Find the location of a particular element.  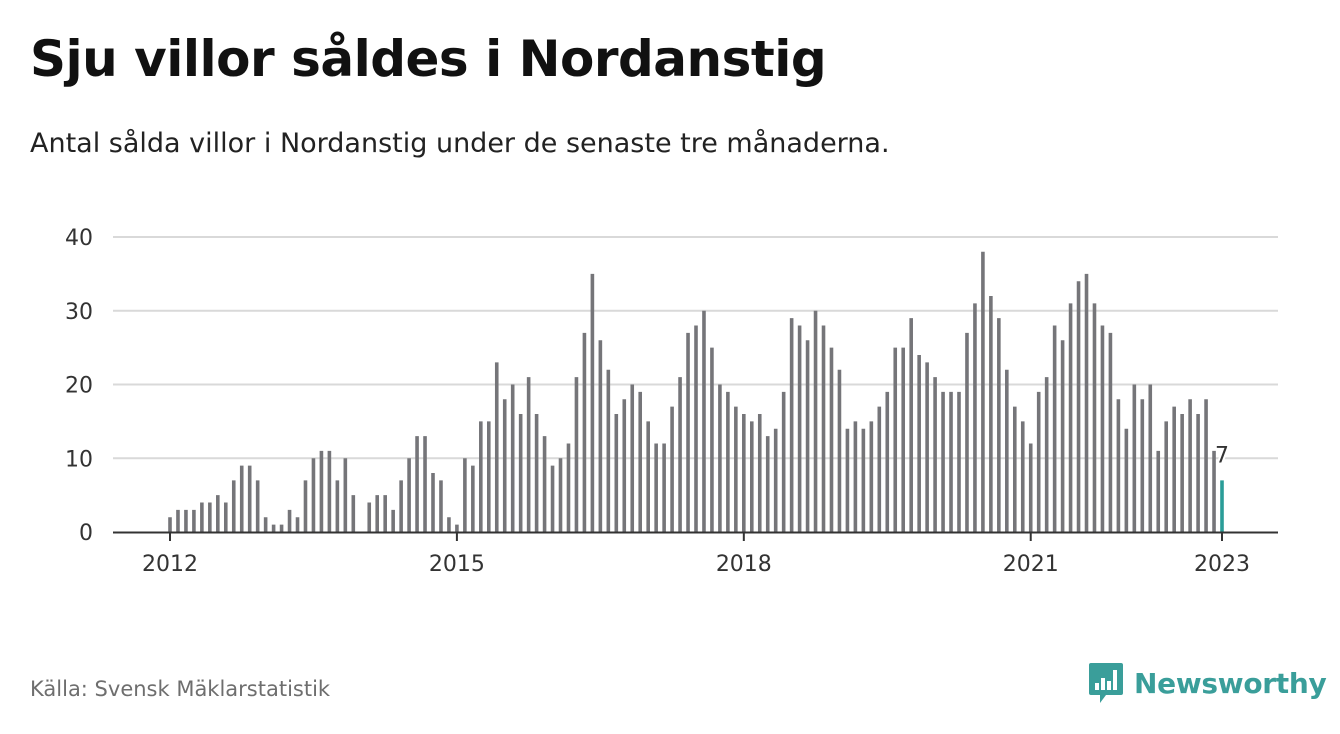

x-tick-label: 2023 is located at coordinates (1222, 564).